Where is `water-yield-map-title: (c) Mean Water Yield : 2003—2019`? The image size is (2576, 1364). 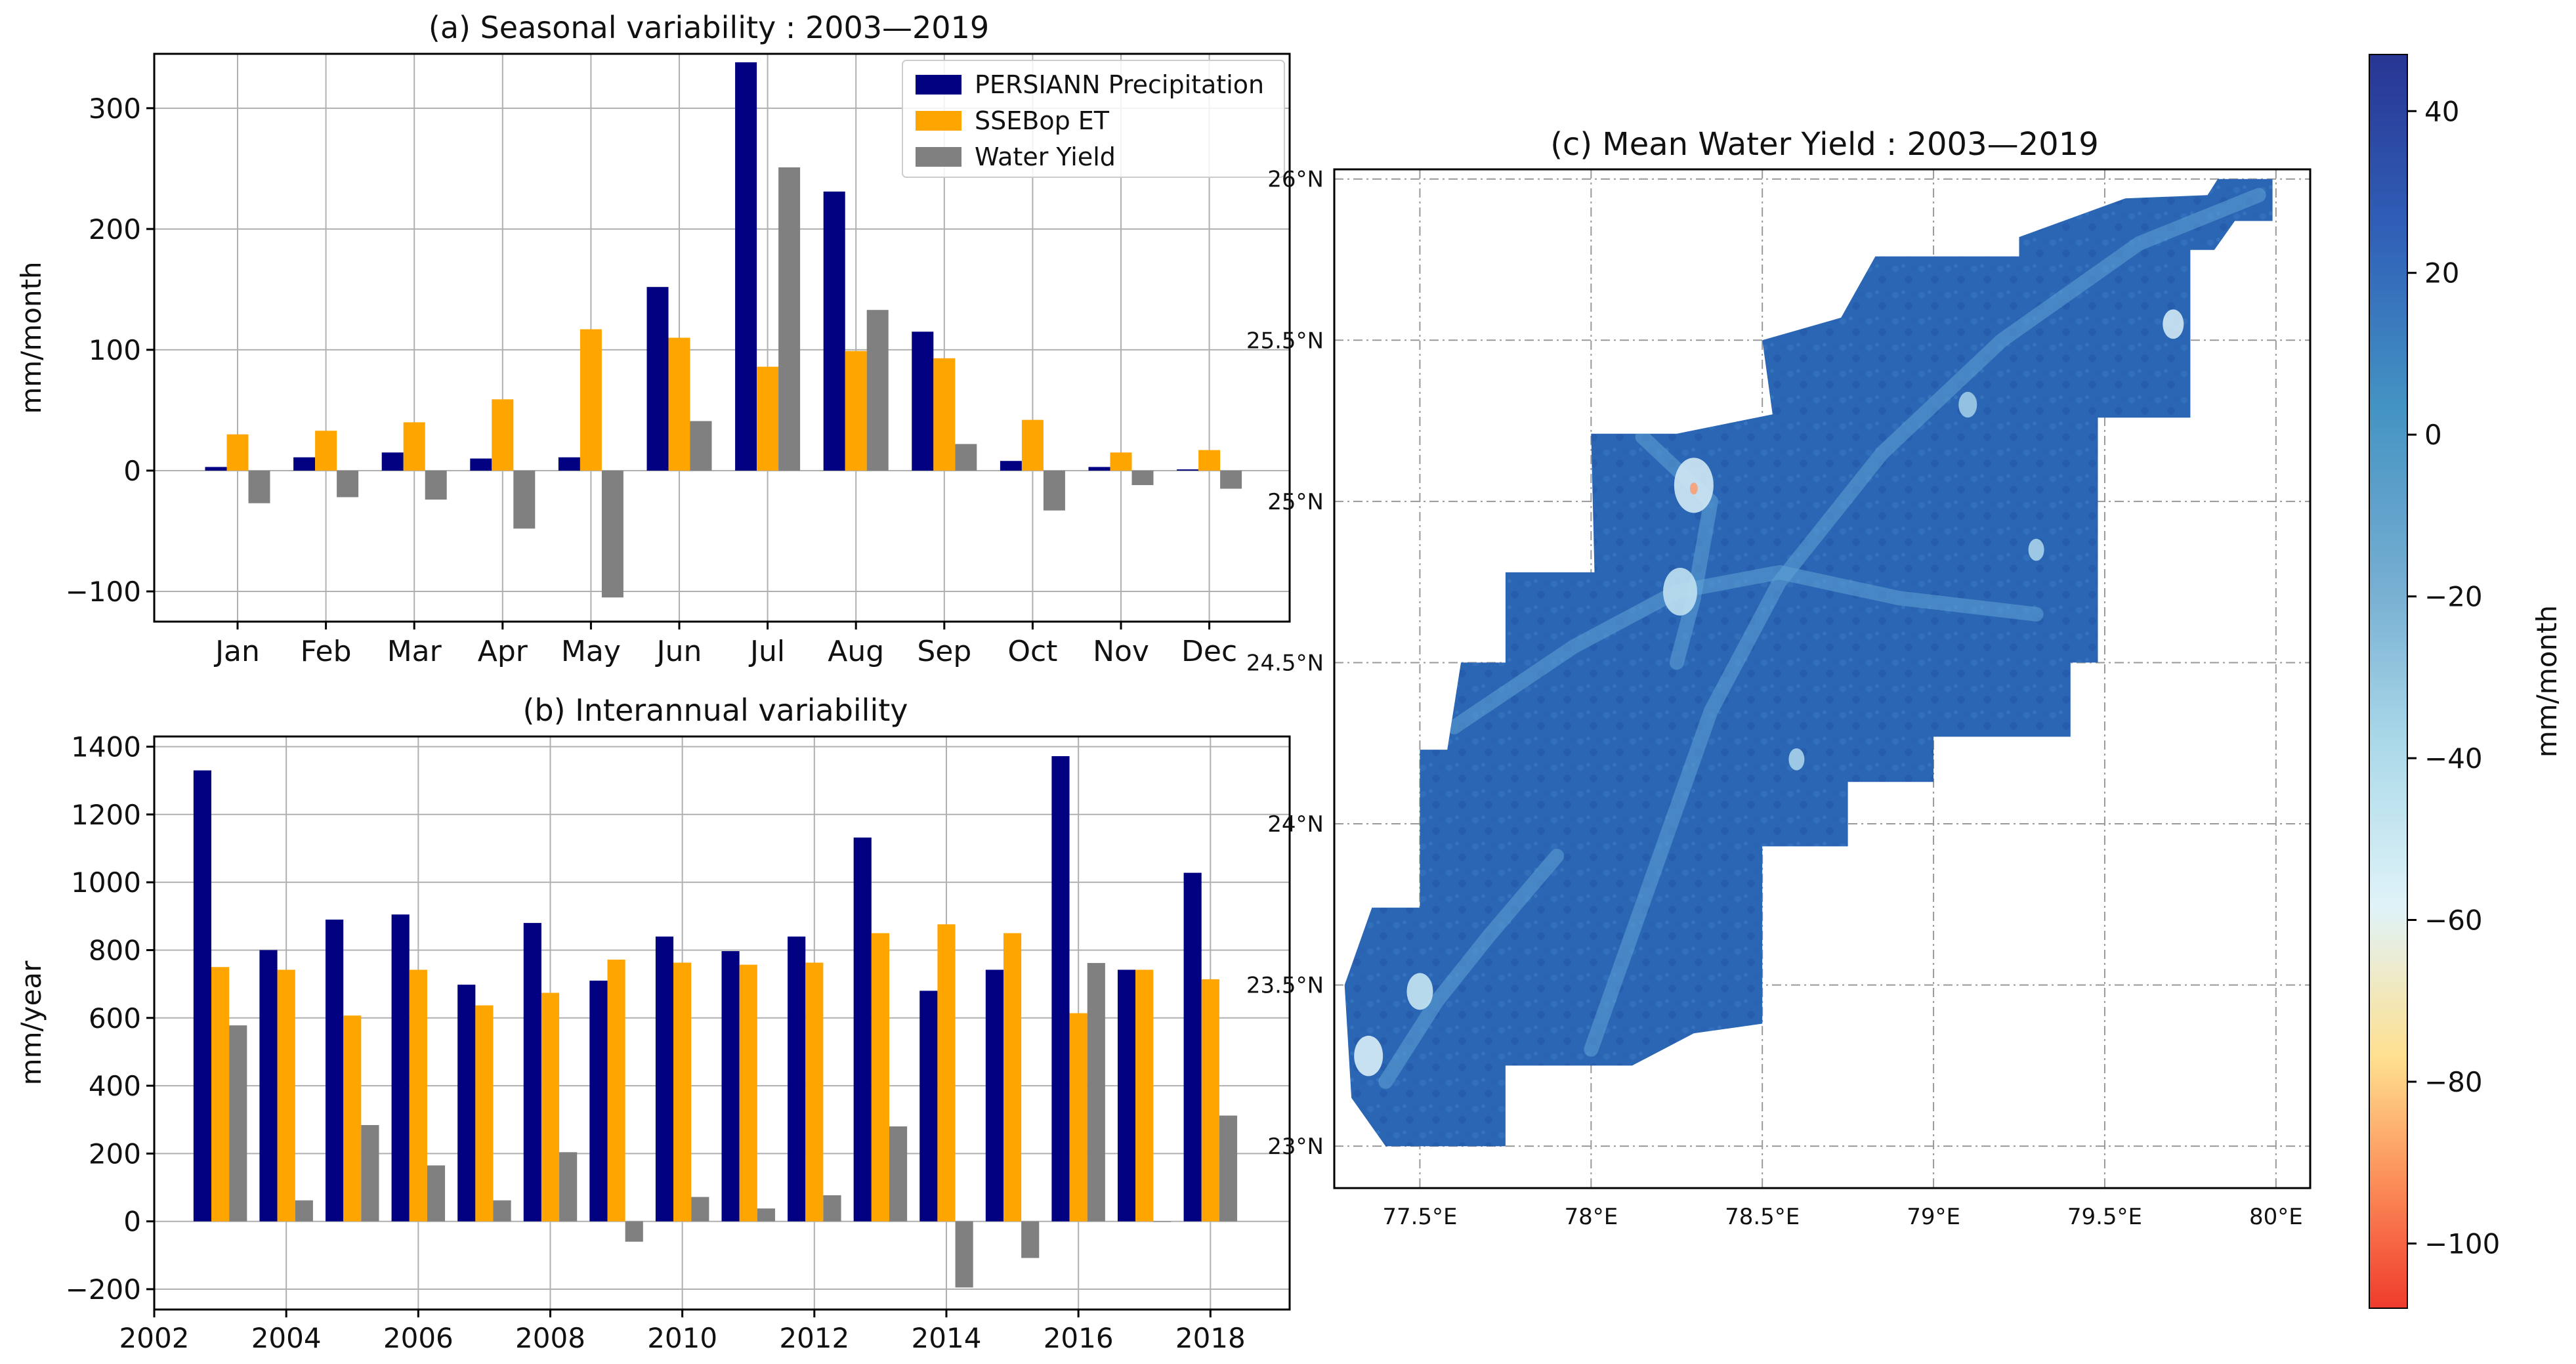 water-yield-map-title: (c) Mean Water Yield : 2003—2019 is located at coordinates (1824, 144).